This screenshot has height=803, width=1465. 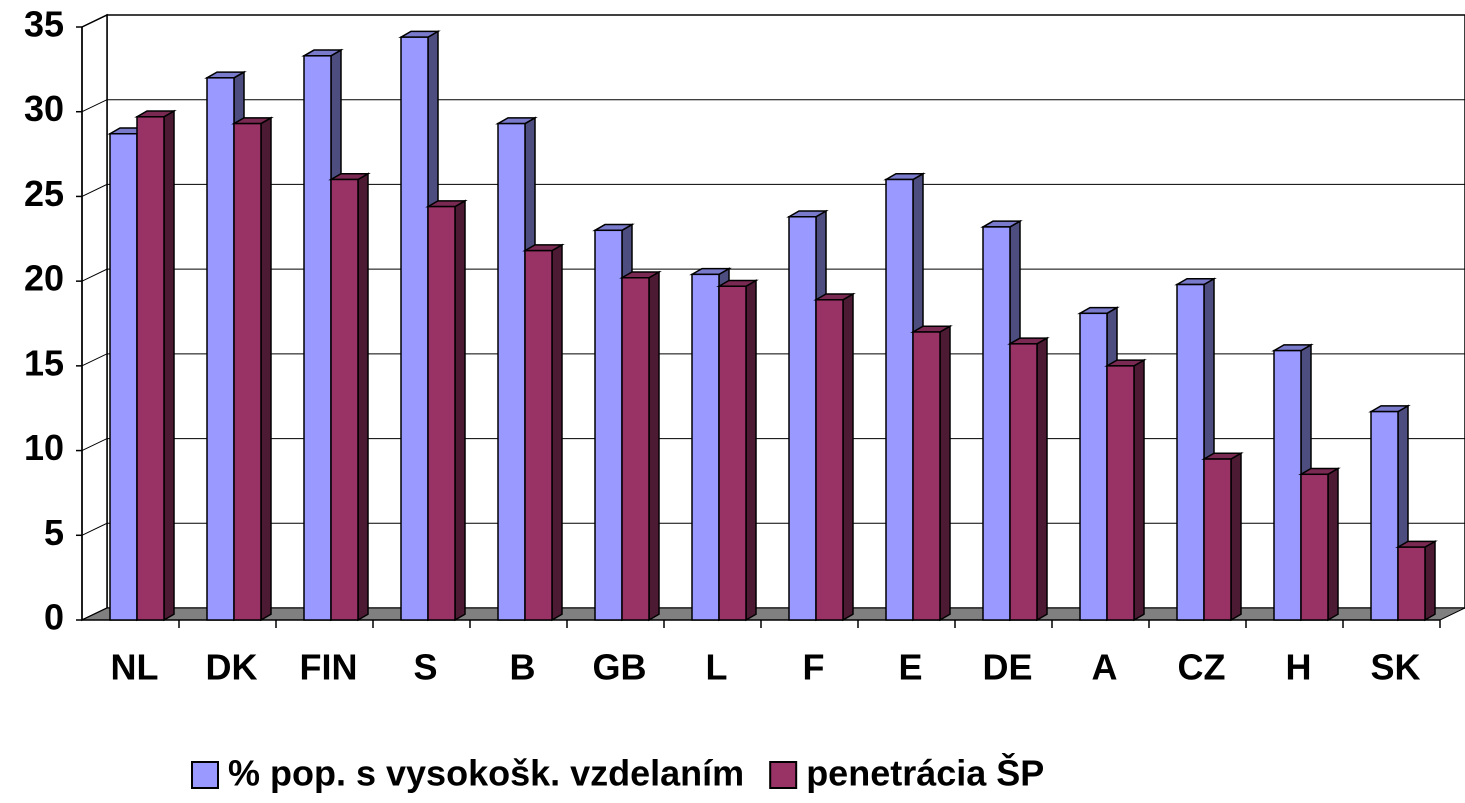 I want to click on x-tick-label: SK, so click(x=1395, y=667).